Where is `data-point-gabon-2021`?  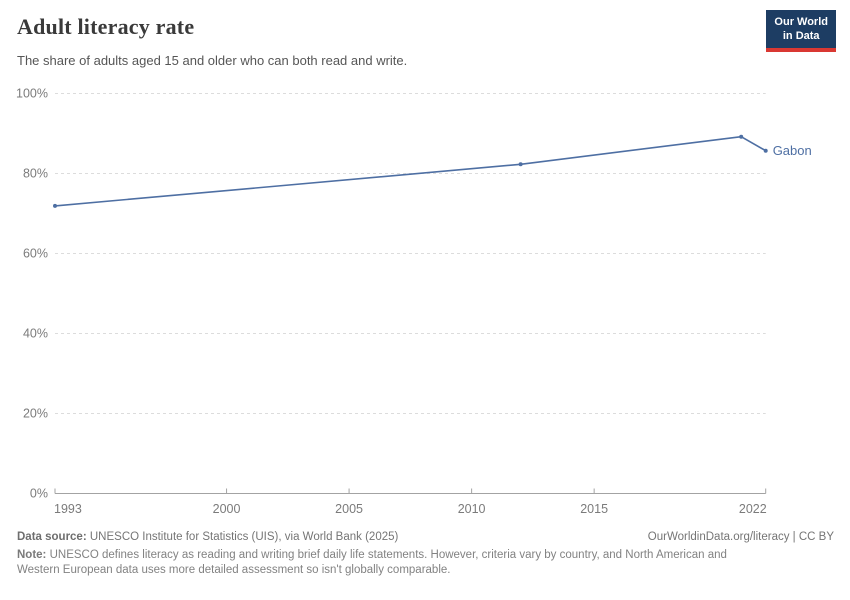
data-point-gabon-2021 is located at coordinates (741, 136).